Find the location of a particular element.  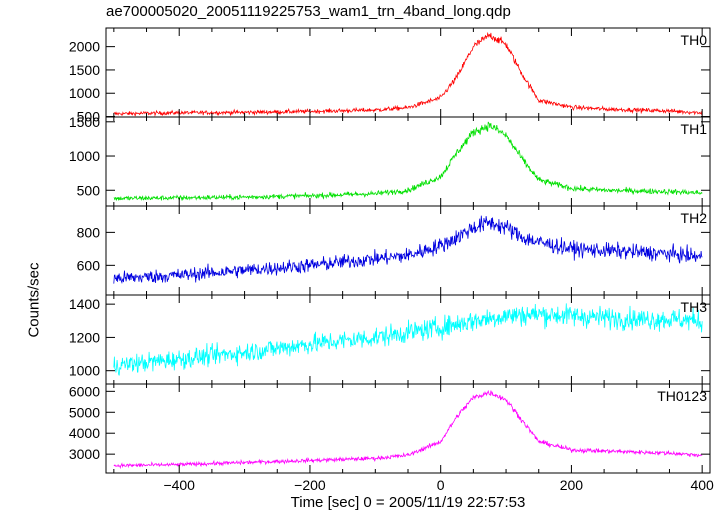

panel-th0-series-line is located at coordinates (408, 74).